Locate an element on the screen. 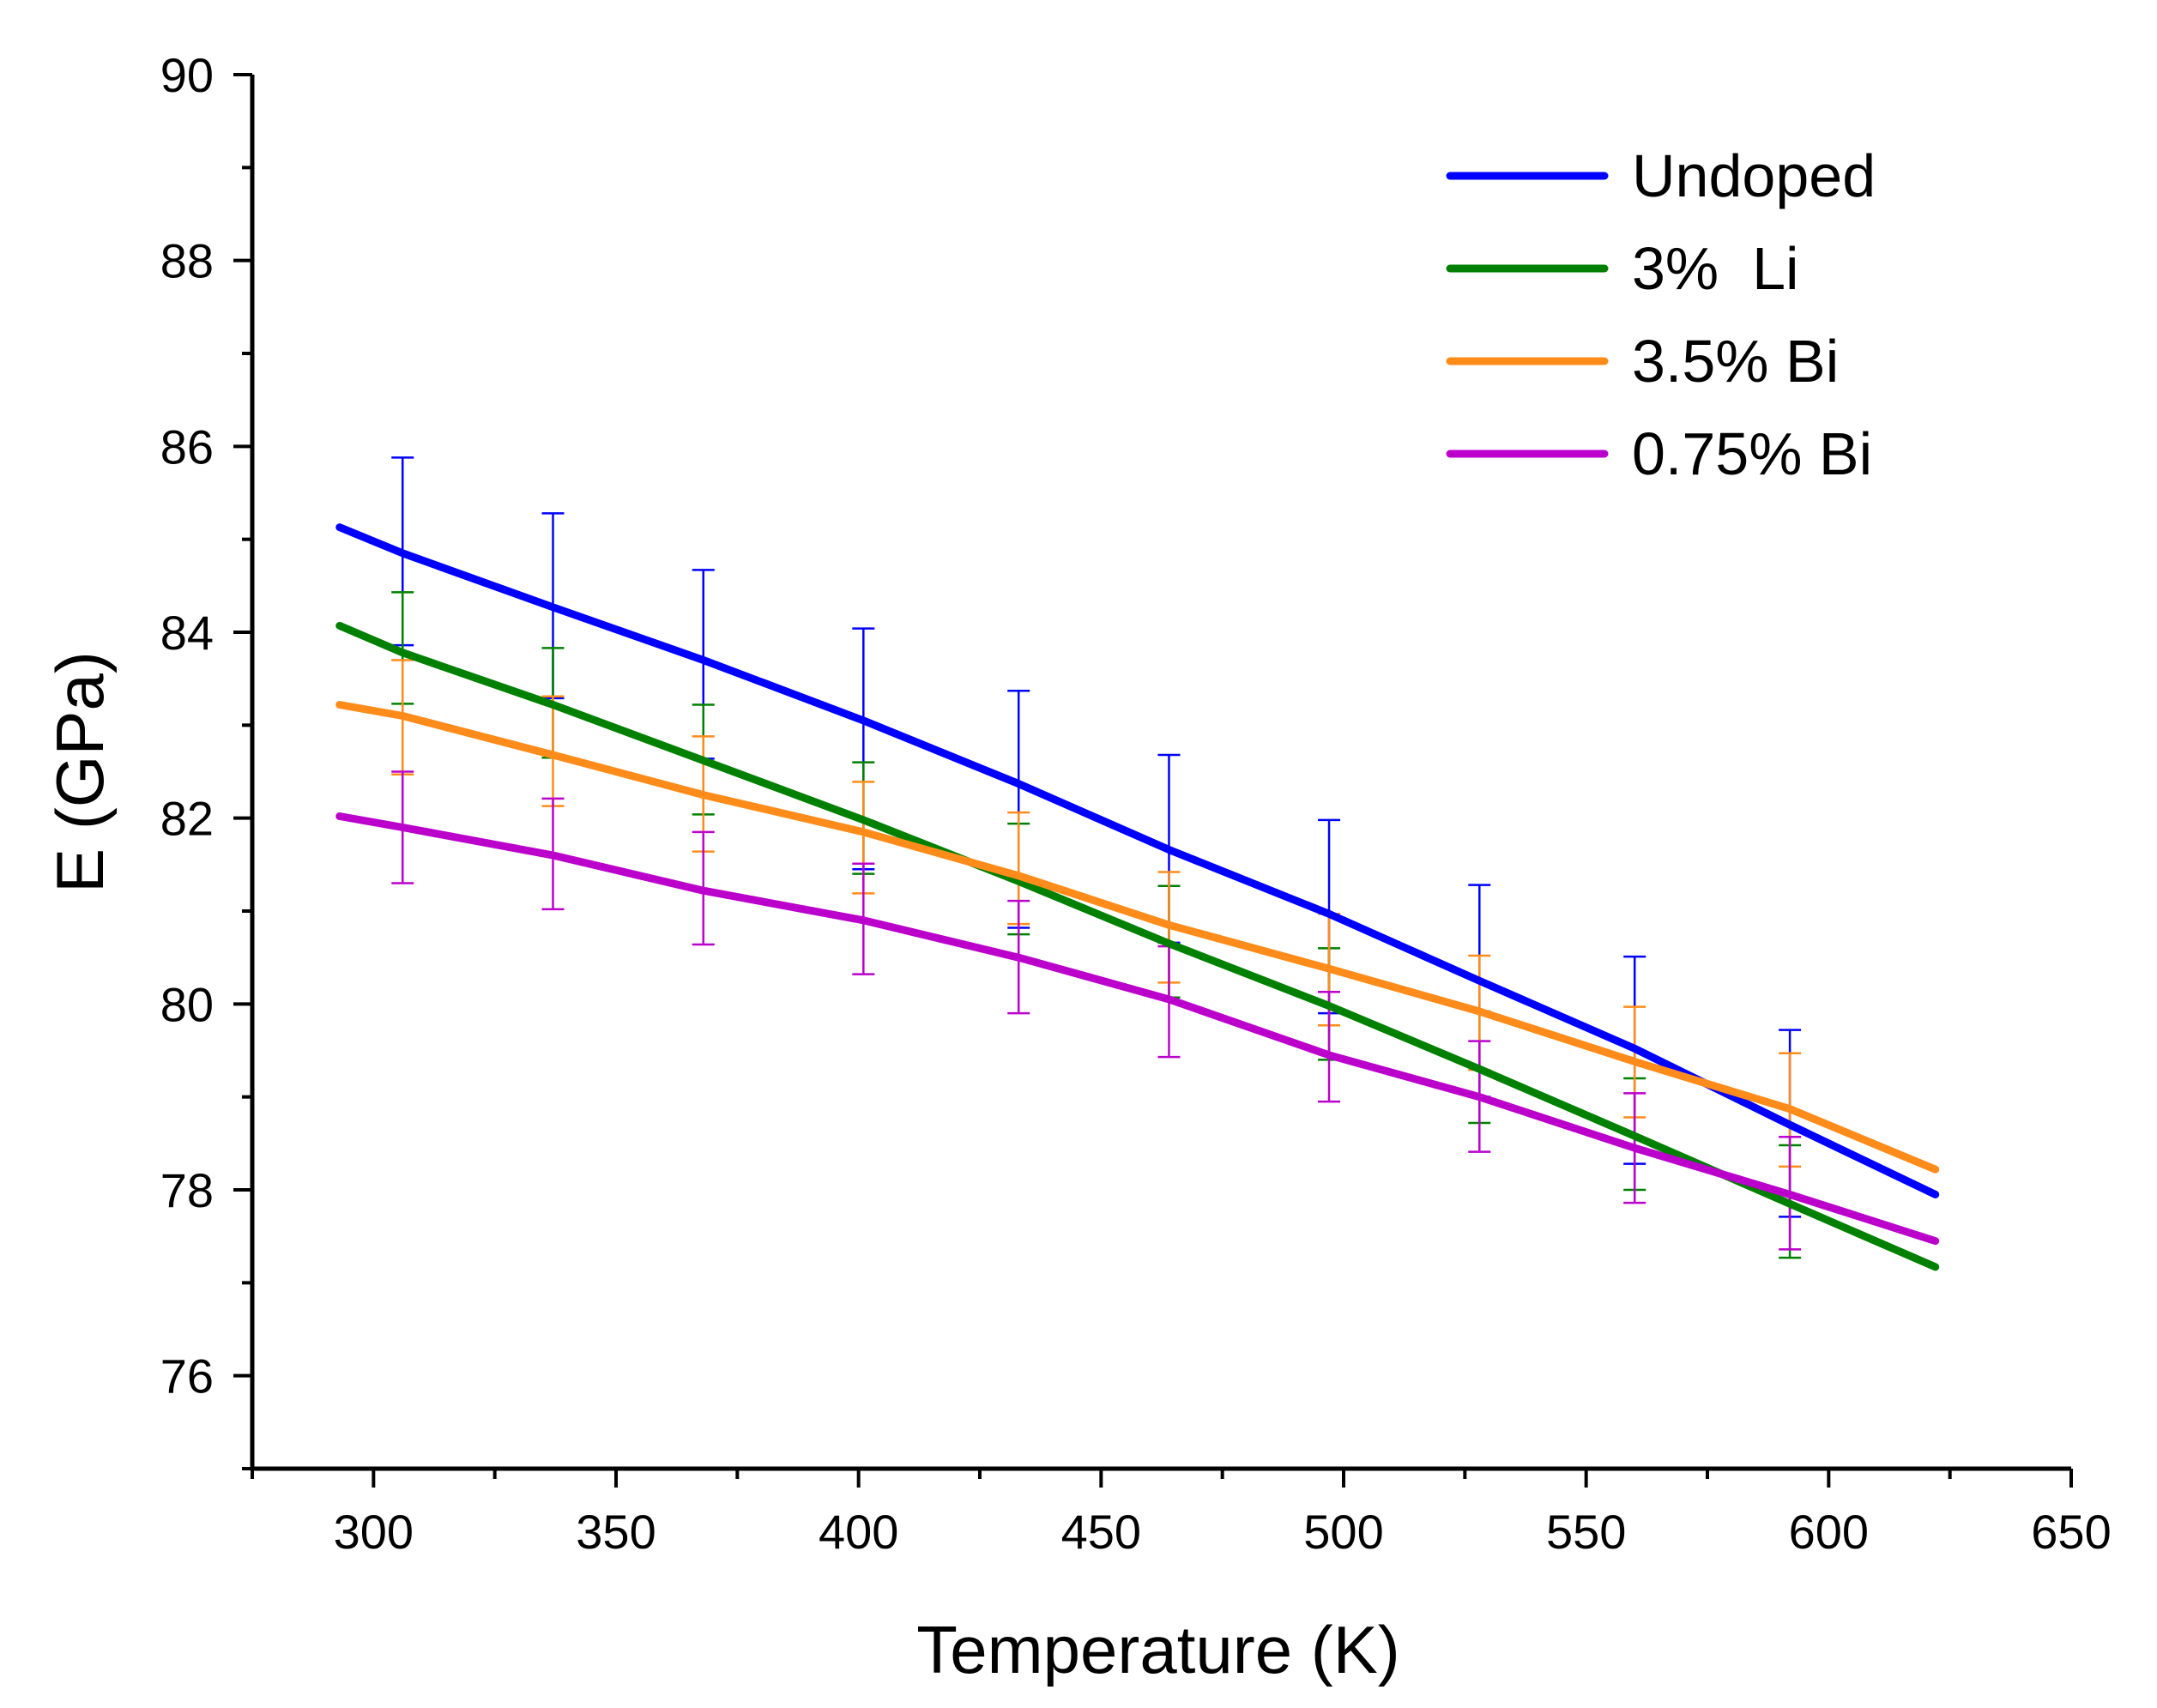 This screenshot has height=1708, width=2157. y-tick-label: 76 is located at coordinates (187, 1376).